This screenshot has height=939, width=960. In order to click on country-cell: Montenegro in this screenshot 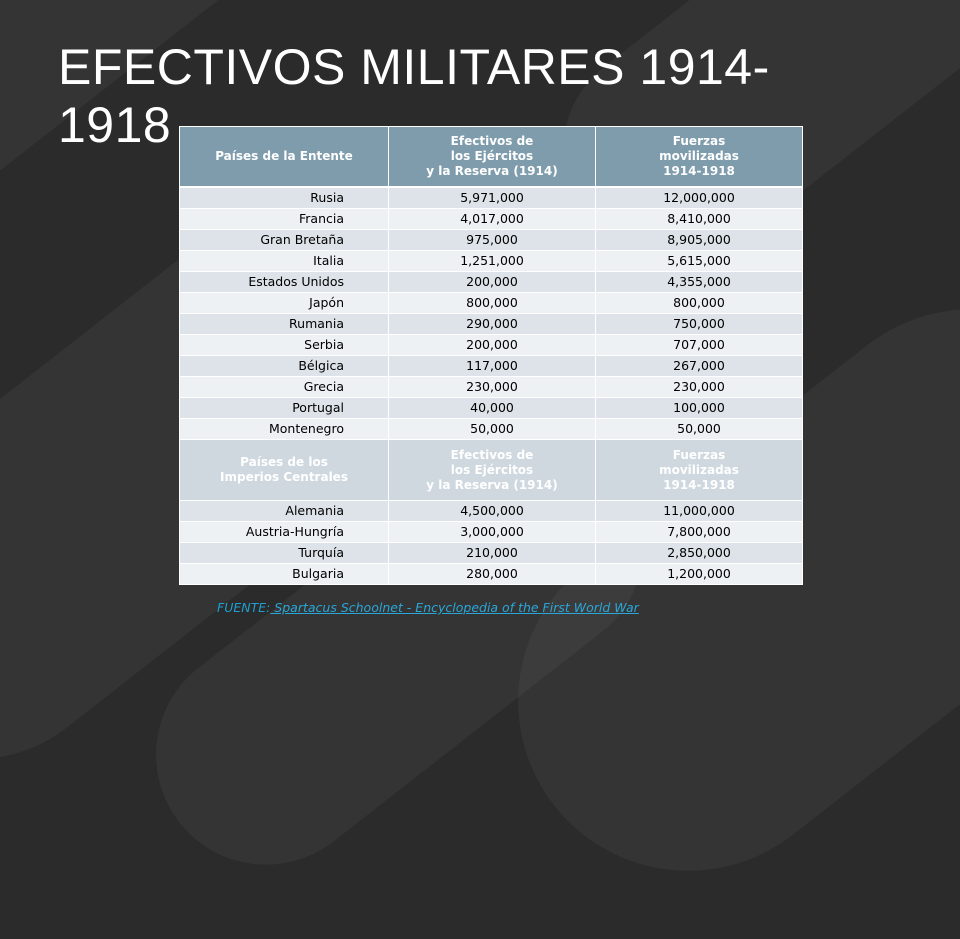, I will do `click(284, 429)`.